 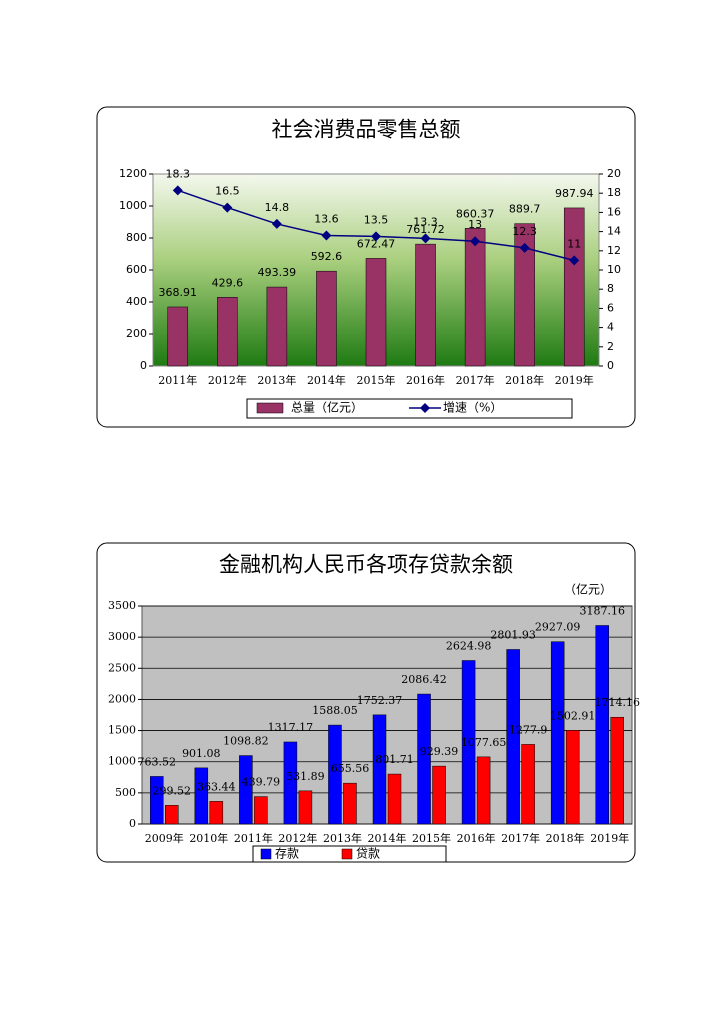 What do you see at coordinates (366, 130) in the screenshot?
I see `chart-title: 社会消费品零售总额` at bounding box center [366, 130].